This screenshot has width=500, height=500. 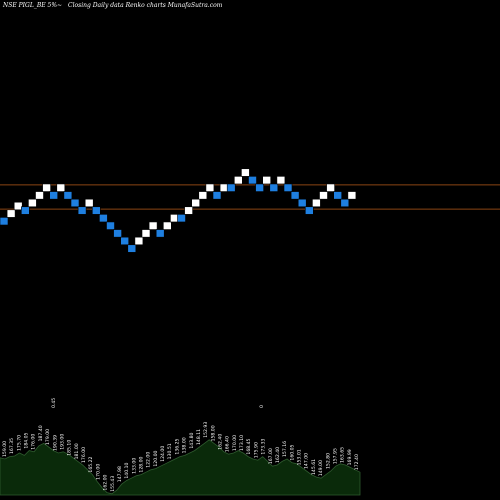 What do you see at coordinates (98, 472) in the screenshot?
I see `volume-label-13: 170.00` at bounding box center [98, 472].